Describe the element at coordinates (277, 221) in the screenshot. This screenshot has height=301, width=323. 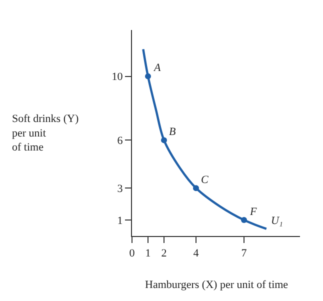
I see `annotation: U₁` at that location.